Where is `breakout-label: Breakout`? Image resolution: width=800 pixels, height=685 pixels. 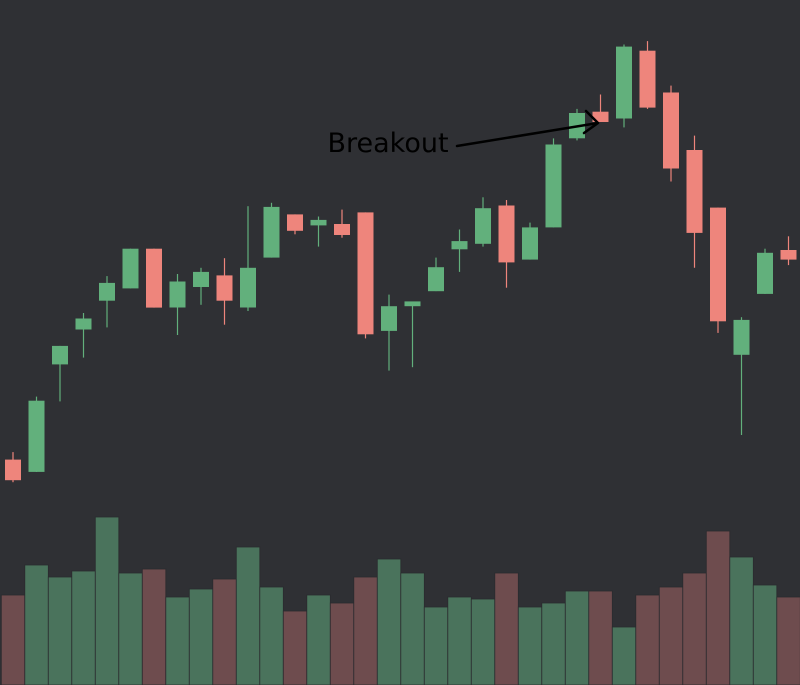 breakout-label: Breakout is located at coordinates (387, 143).